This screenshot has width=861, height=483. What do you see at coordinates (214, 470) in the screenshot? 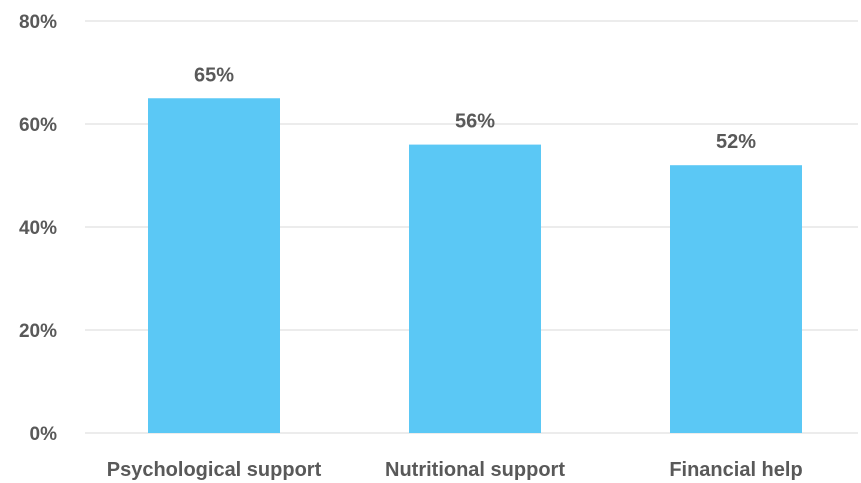
I see `category-label: Psychological support` at bounding box center [214, 470].